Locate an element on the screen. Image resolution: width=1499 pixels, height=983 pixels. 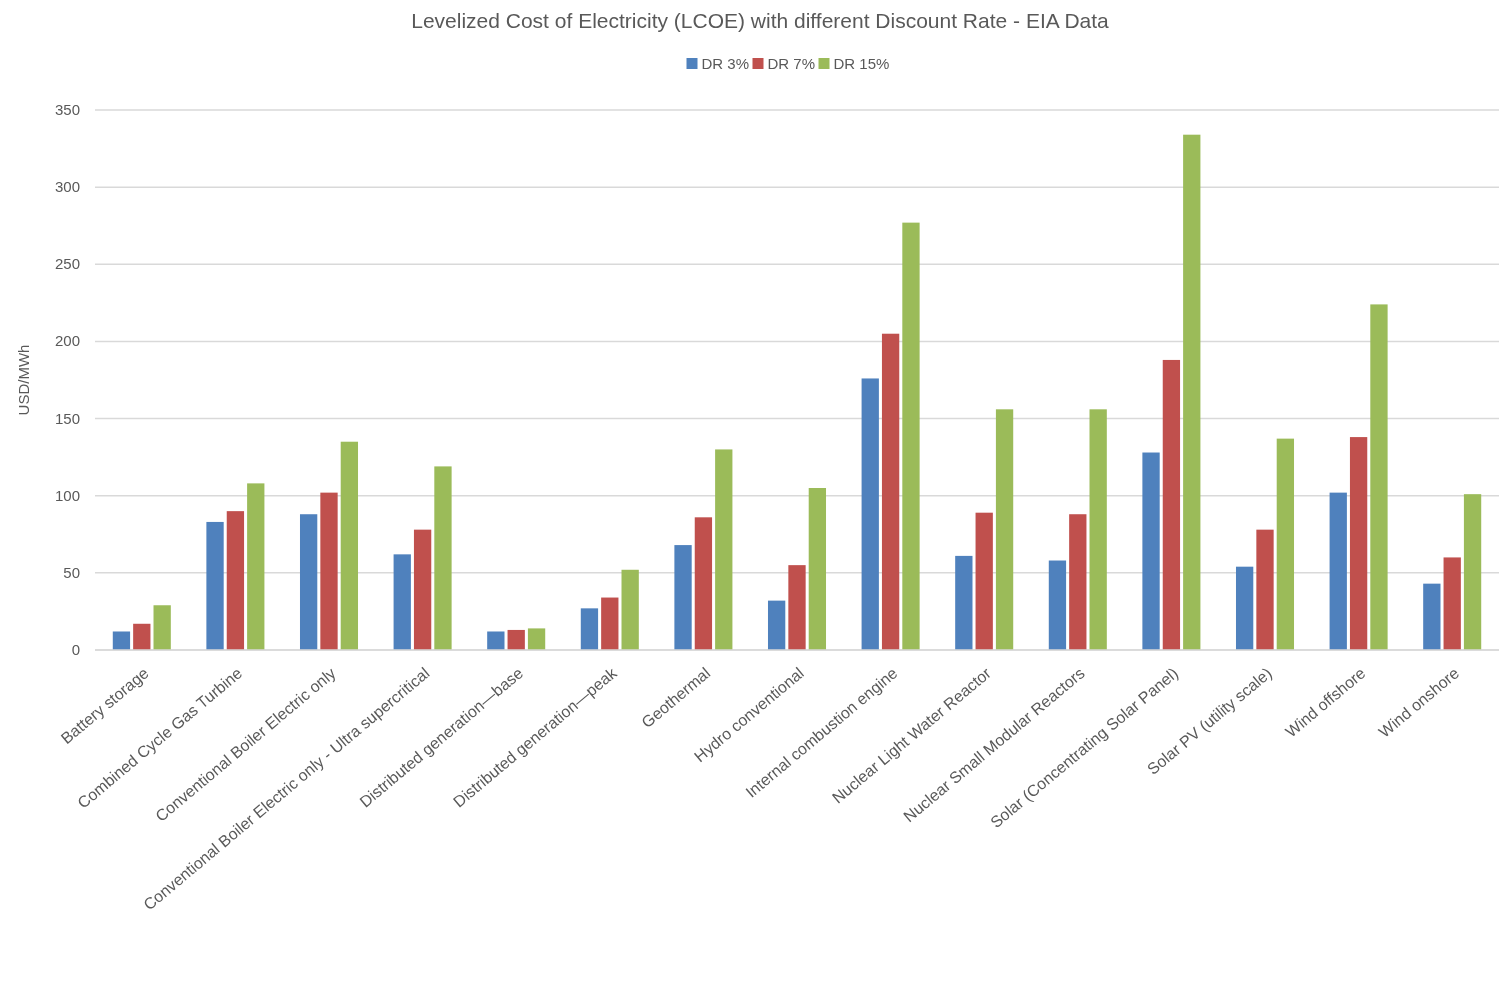
y-tick-label: 350 is located at coordinates (67, 109).